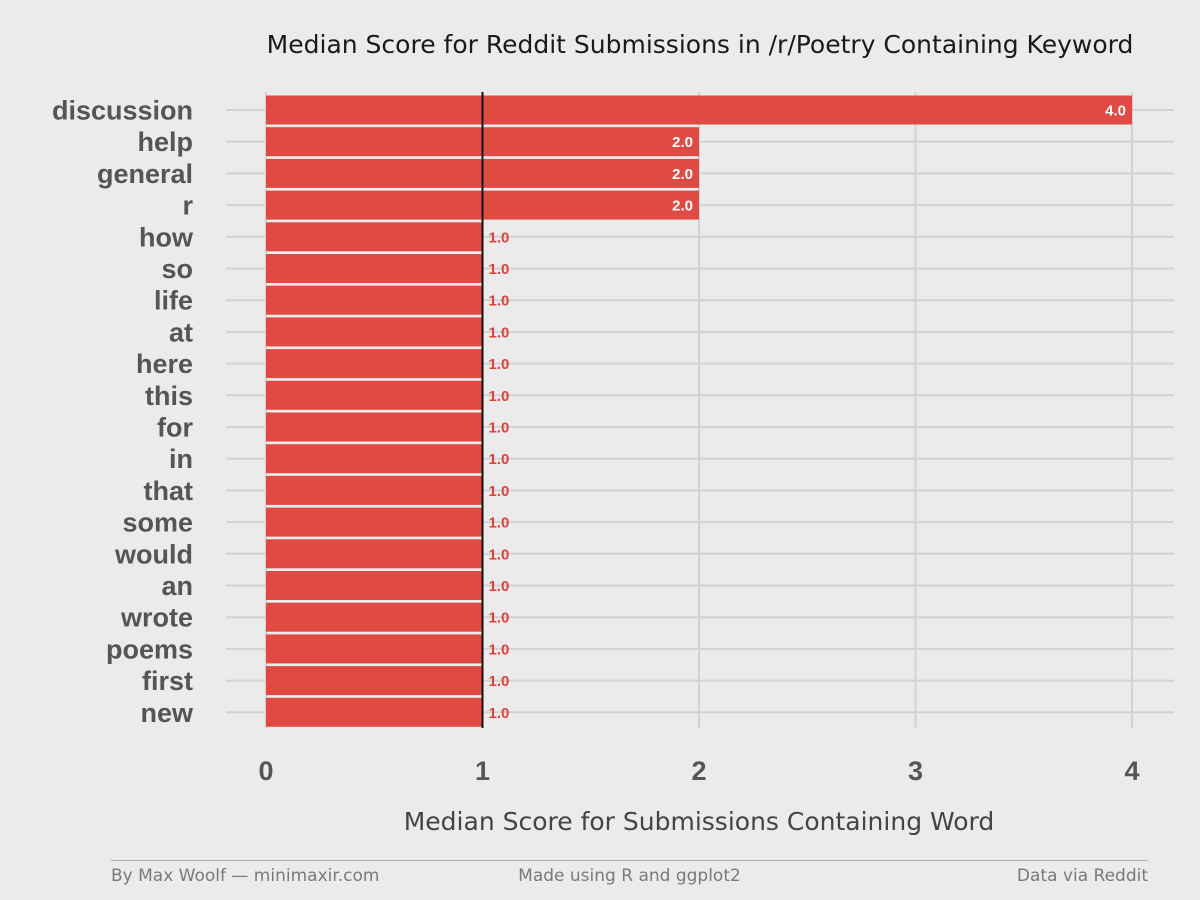 This screenshot has height=900, width=1200. I want to click on category-label: some, so click(157, 523).